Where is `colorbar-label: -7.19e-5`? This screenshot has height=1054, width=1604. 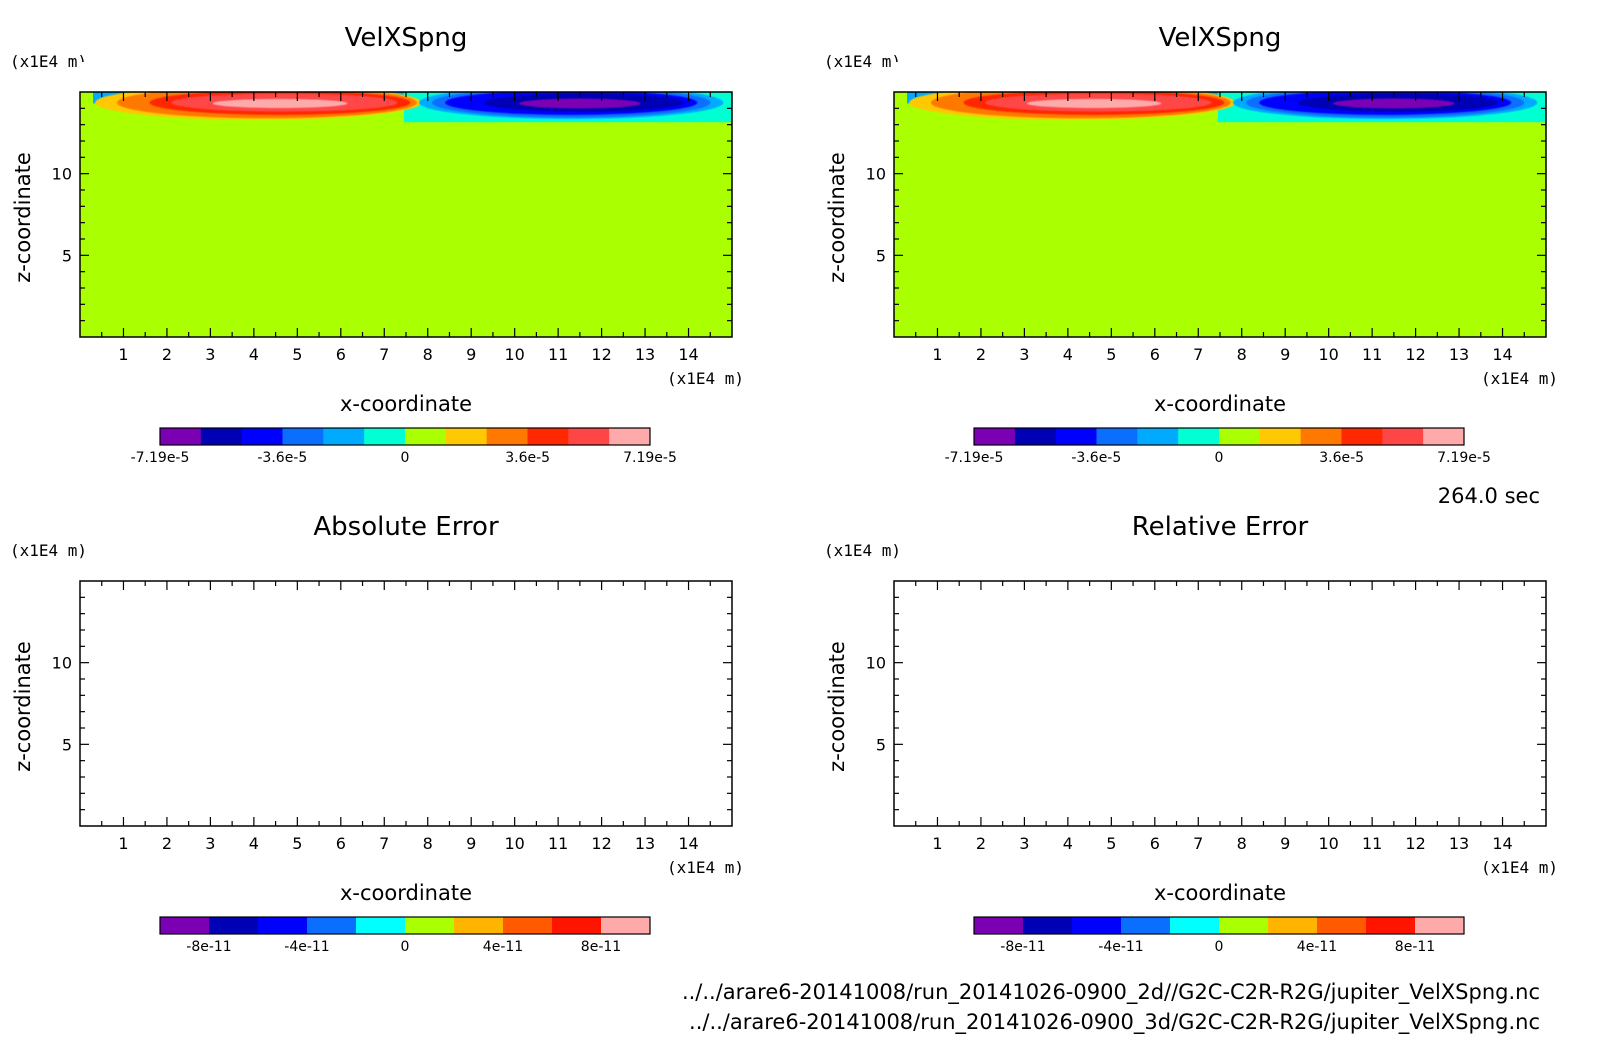
colorbar-label: -7.19e-5 is located at coordinates (160, 458).